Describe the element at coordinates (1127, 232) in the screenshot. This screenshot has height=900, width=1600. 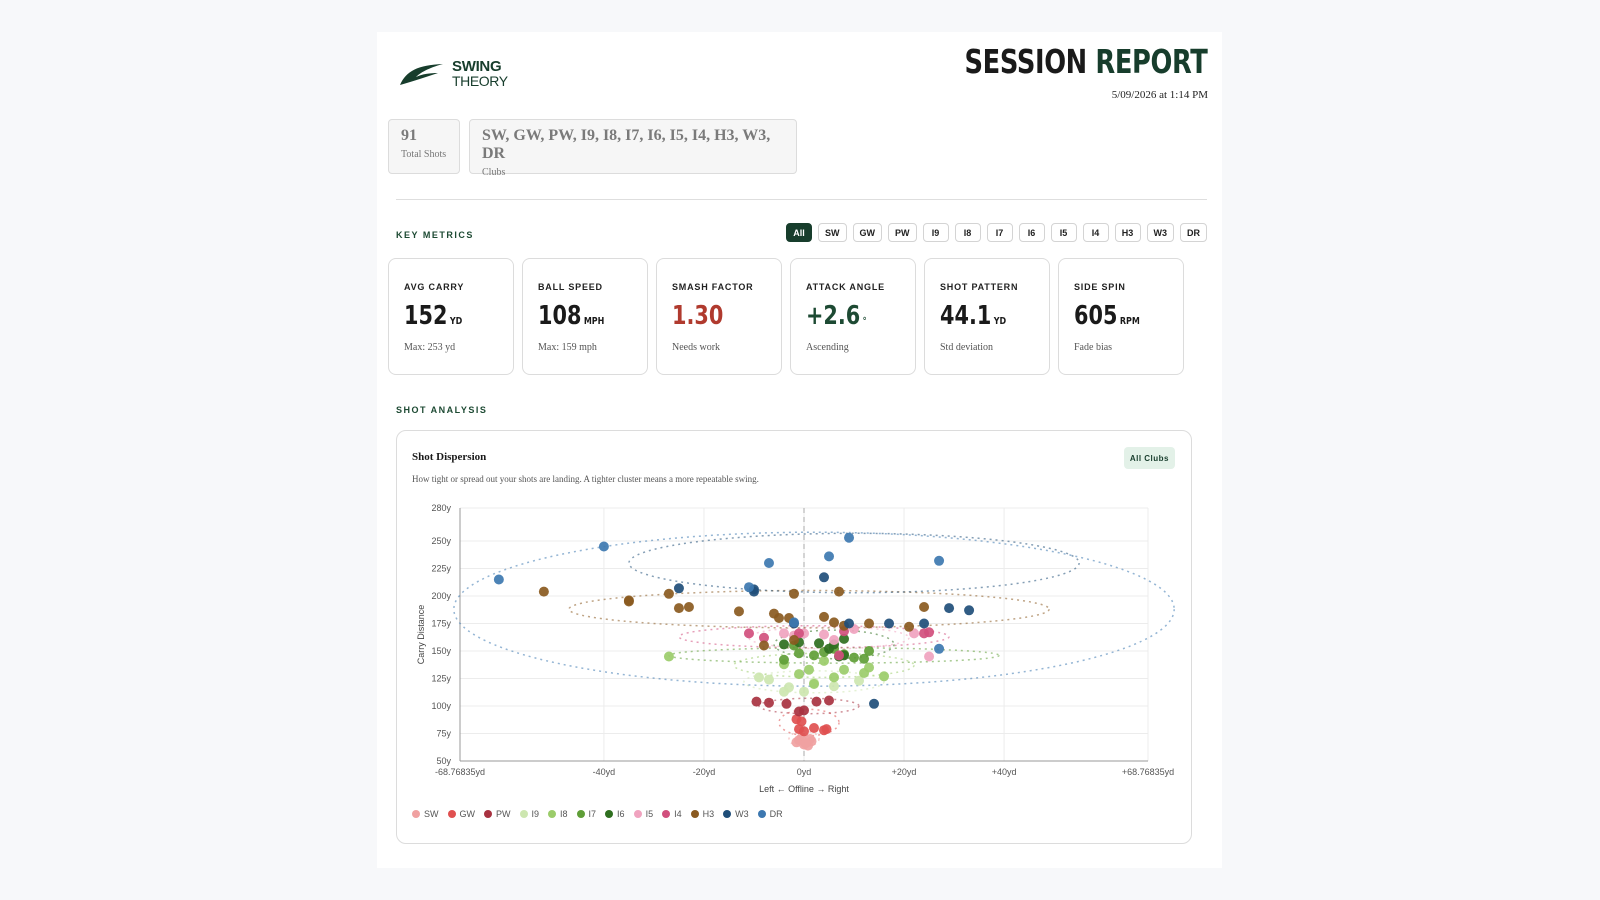
I see `filter-chip-h3: H3` at that location.